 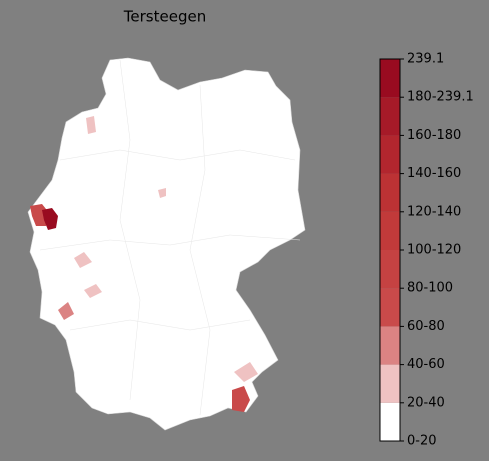 What do you see at coordinates (422, 441) in the screenshot?
I see `colorbar-label: 0-20` at bounding box center [422, 441].